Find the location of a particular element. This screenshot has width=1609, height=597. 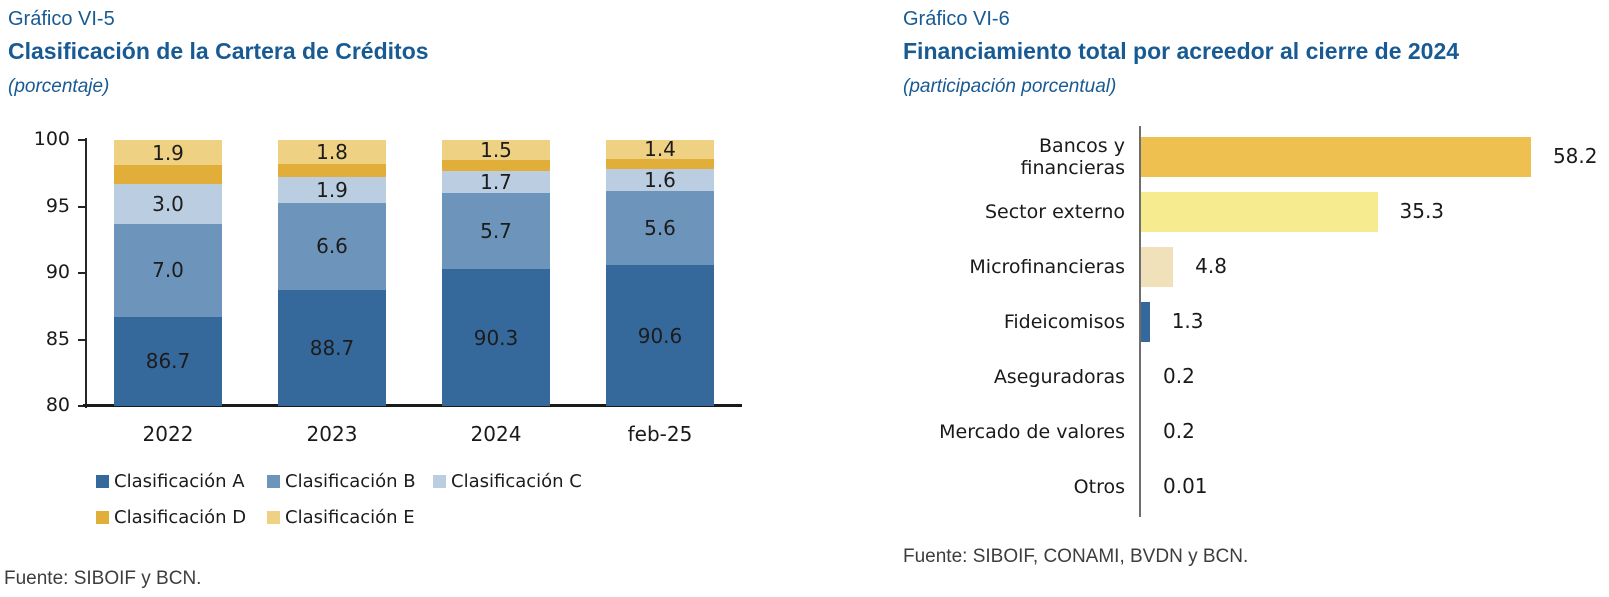

bar-segment-value: 1.7 is located at coordinates (496, 181).